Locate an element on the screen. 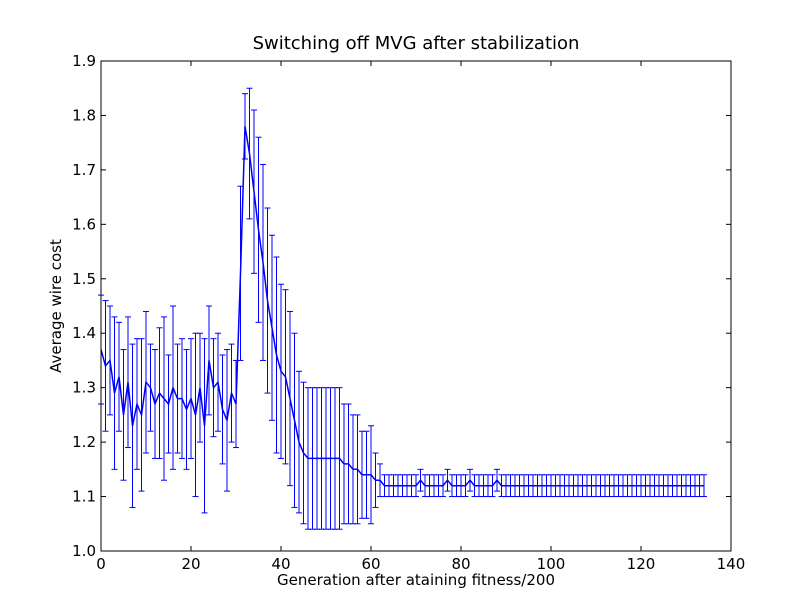  x-axis-label: Generation after ataining fitness/200 is located at coordinates (416, 580).